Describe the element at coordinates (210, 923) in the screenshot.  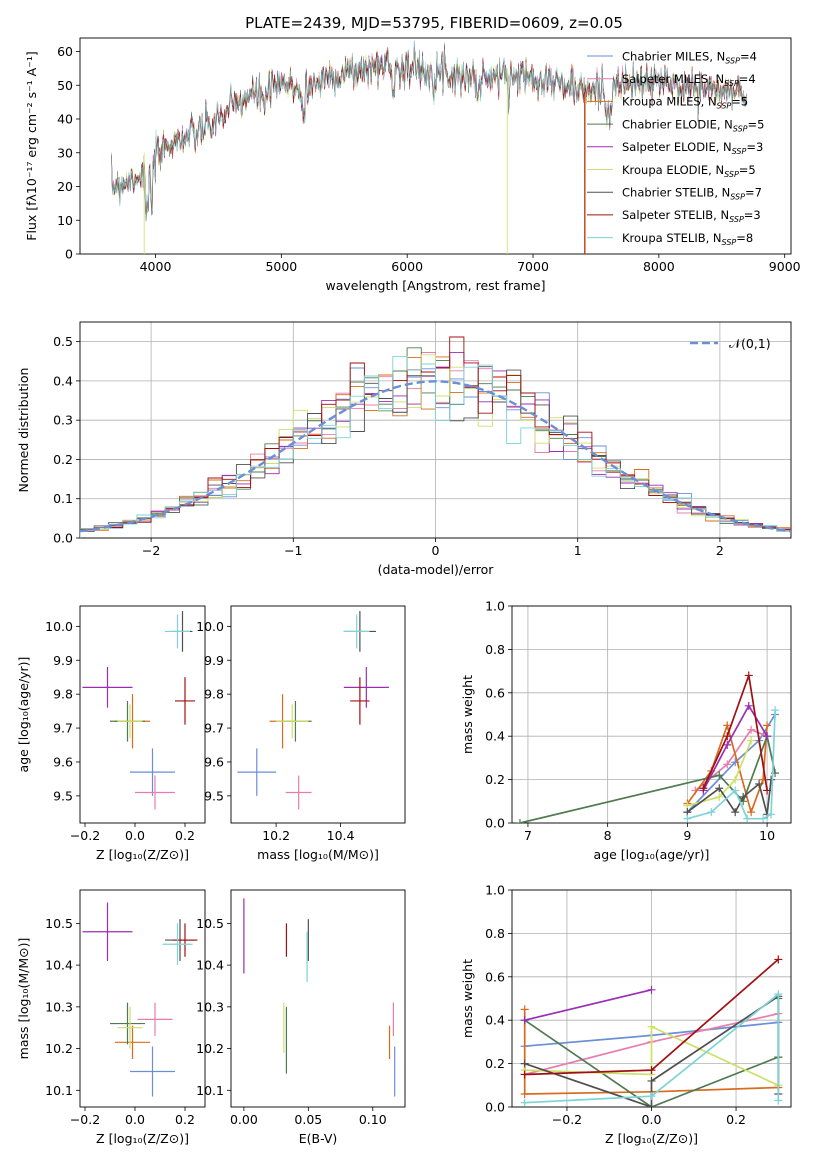
I see `y-tick-label: 10.5` at that location.